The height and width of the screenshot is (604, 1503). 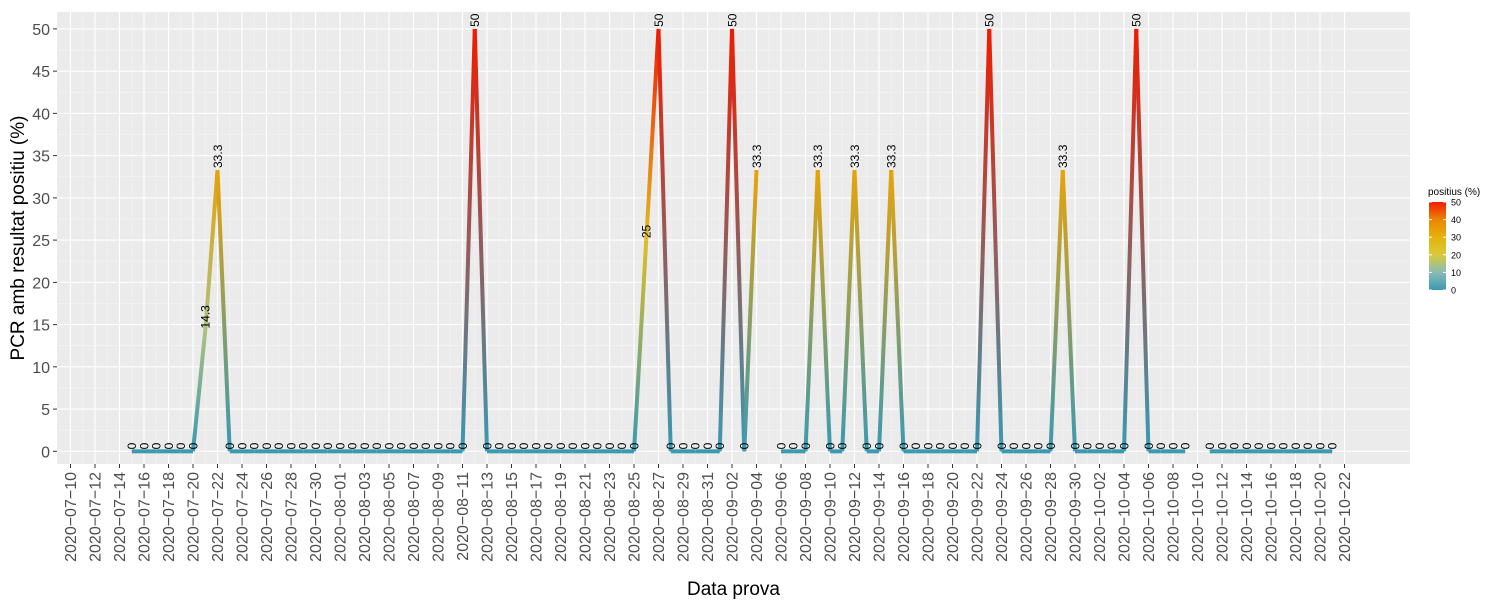 What do you see at coordinates (1456, 238) in the screenshot?
I see `legend-tick-label: 30` at bounding box center [1456, 238].